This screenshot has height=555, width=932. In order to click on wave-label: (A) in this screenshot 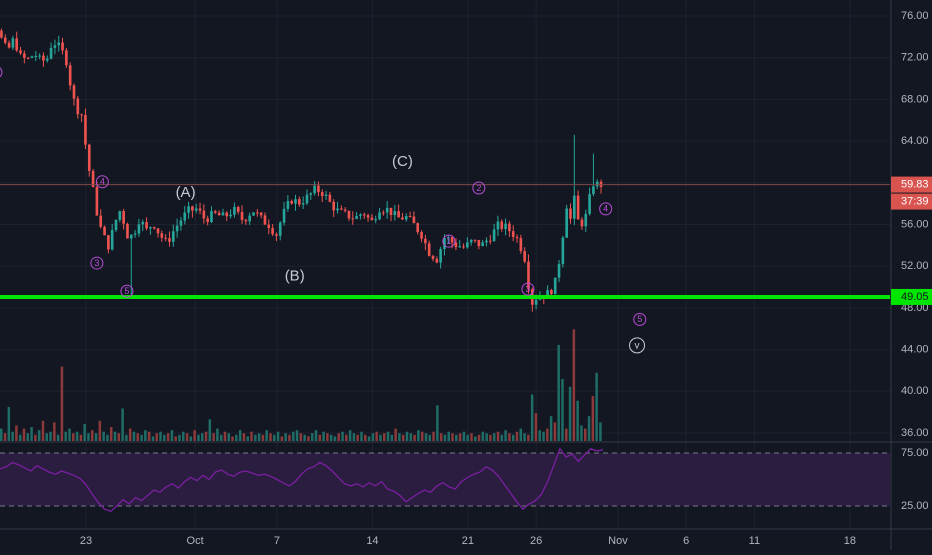, I will do `click(186, 192)`.